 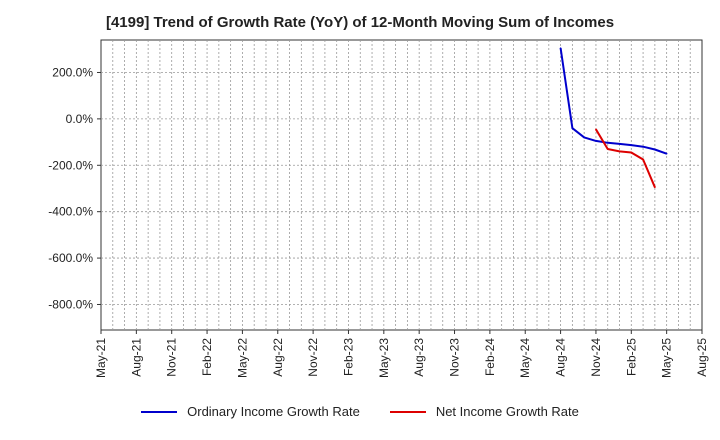 I want to click on y-tick-label: -400.0%, so click(x=70, y=212).